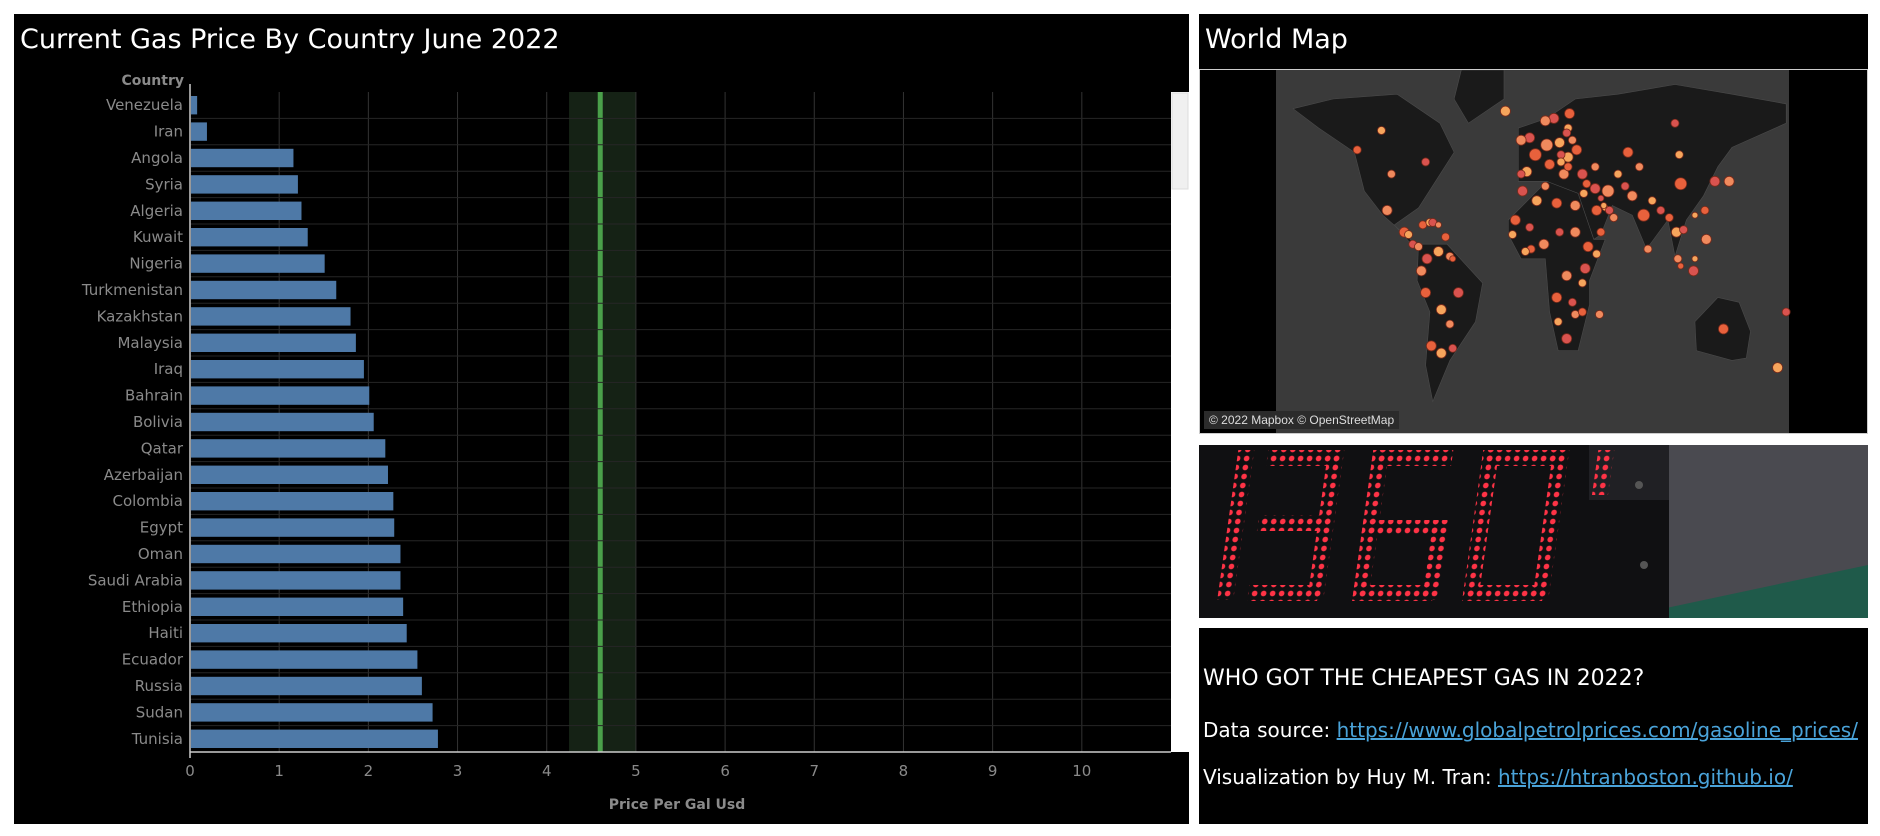 The image size is (1880, 836). What do you see at coordinates (1645, 777) in the screenshot?
I see `credit-link: https://htranboston.github.io/` at bounding box center [1645, 777].